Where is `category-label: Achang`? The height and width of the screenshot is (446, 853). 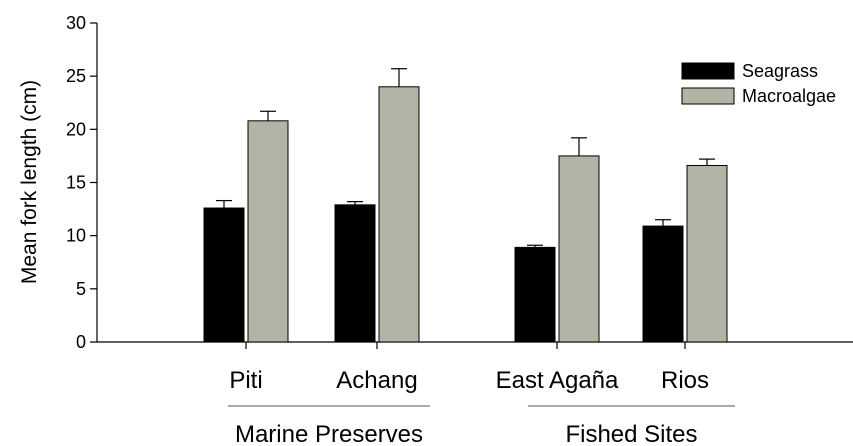 category-label: Achang is located at coordinates (376, 380).